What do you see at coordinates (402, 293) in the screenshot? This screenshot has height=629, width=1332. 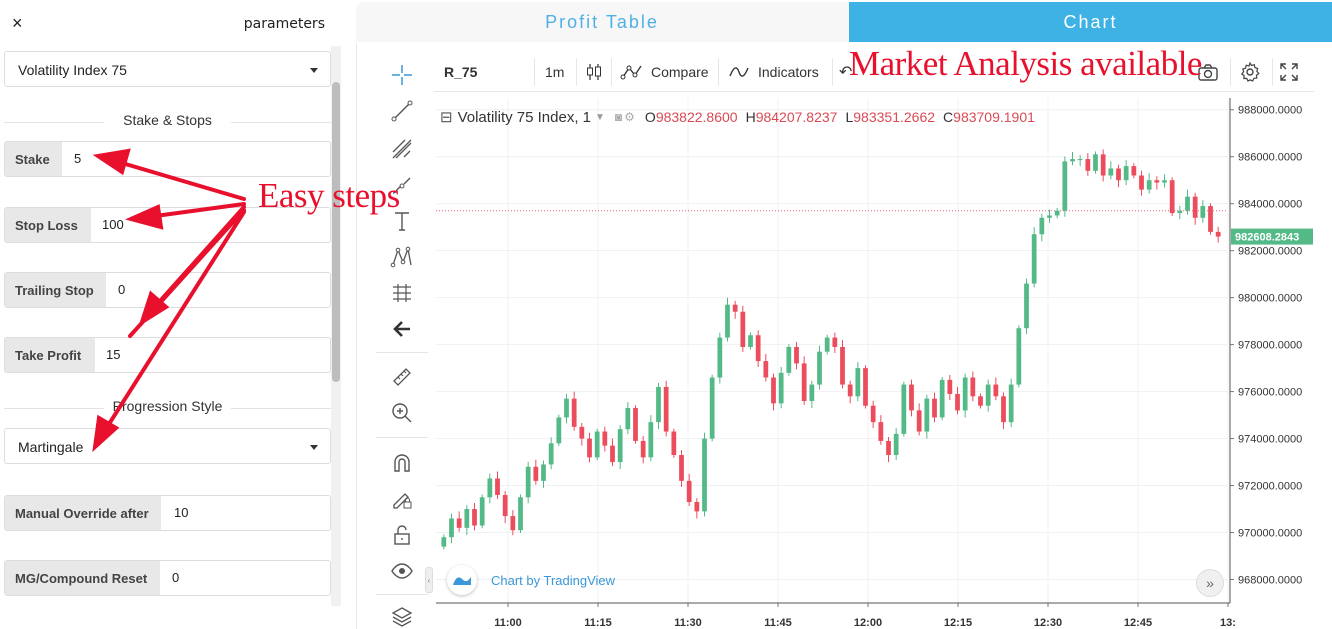 I see `prediction-icon` at bounding box center [402, 293].